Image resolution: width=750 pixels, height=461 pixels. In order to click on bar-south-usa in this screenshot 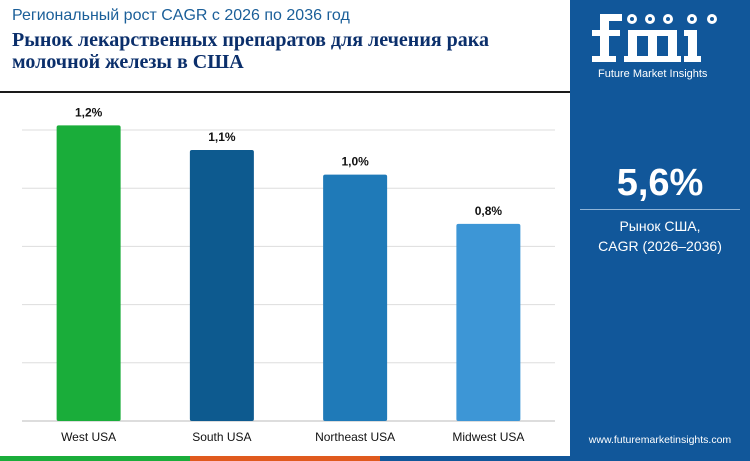, I will do `click(221, 285)`.